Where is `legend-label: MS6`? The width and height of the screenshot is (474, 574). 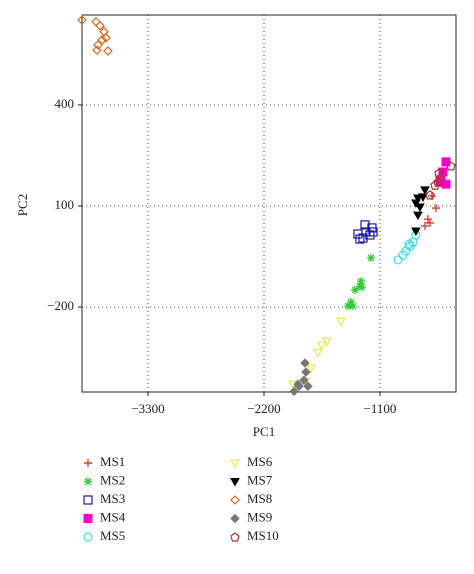 legend-label: MS6 is located at coordinates (260, 461).